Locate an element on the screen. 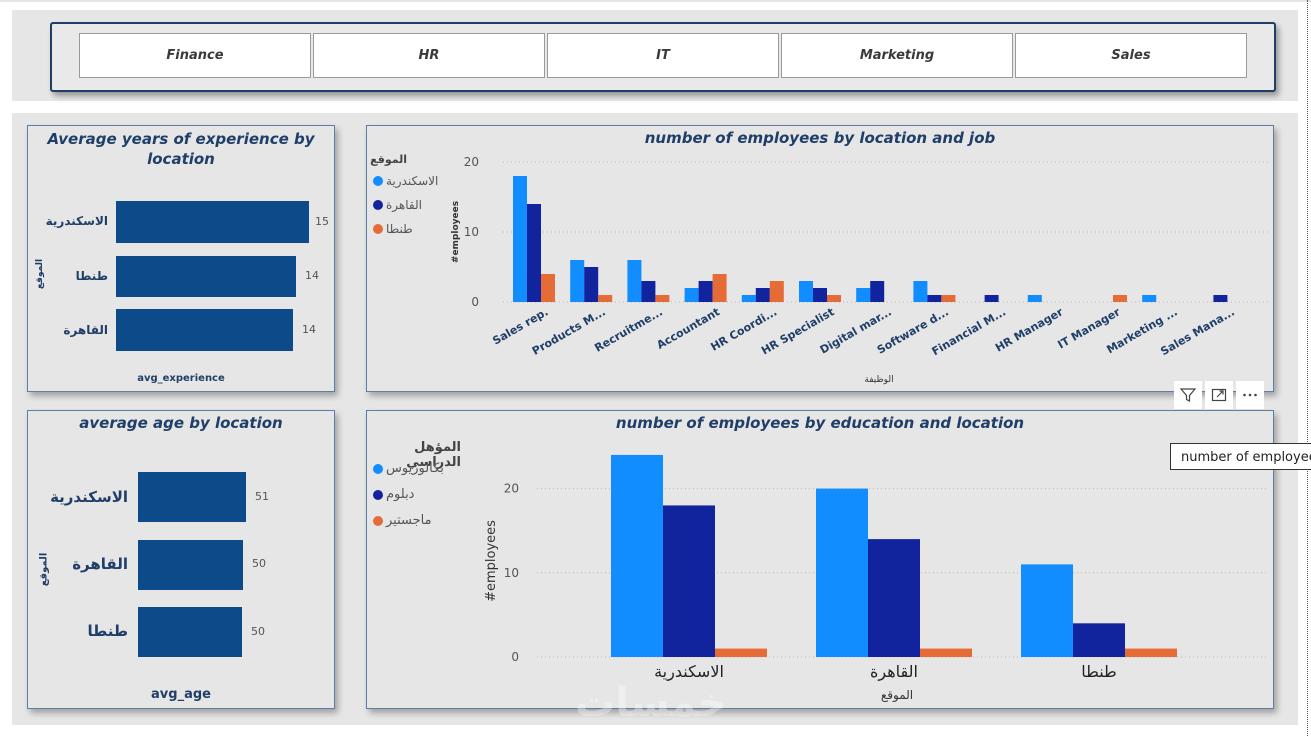 This screenshot has width=1311, height=736. jobs-legend-item: طنطا is located at coordinates (393, 229).